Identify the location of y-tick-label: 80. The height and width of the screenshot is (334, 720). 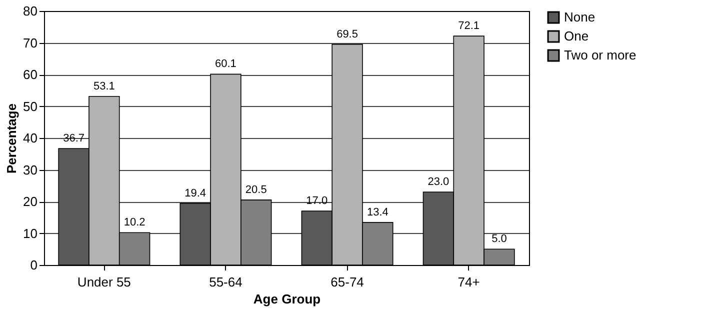
(30, 11).